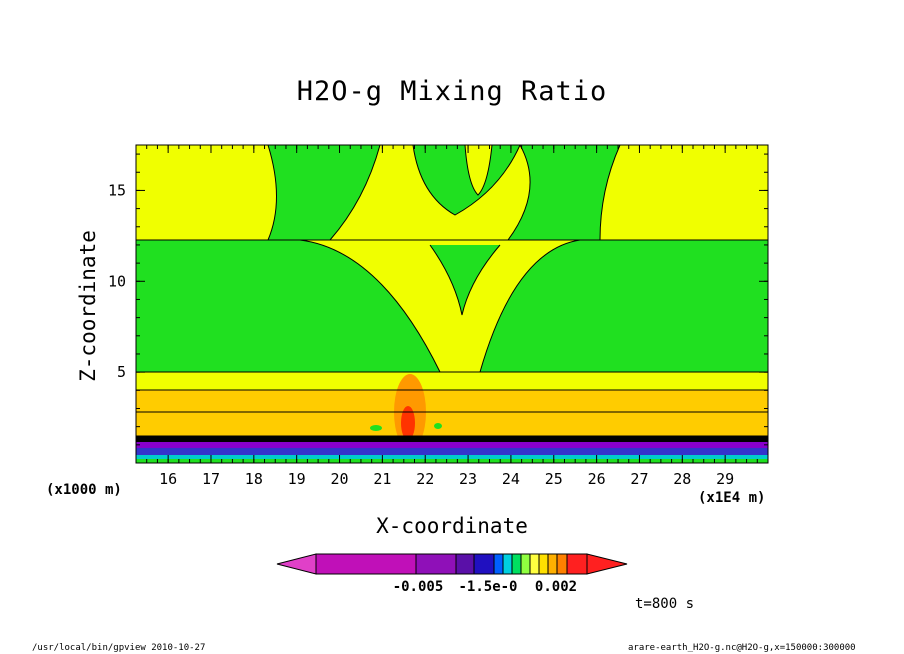 Image resolution: width=904 pixels, height=654 pixels. What do you see at coordinates (452, 445) in the screenshot?
I see `purple-band` at bounding box center [452, 445].